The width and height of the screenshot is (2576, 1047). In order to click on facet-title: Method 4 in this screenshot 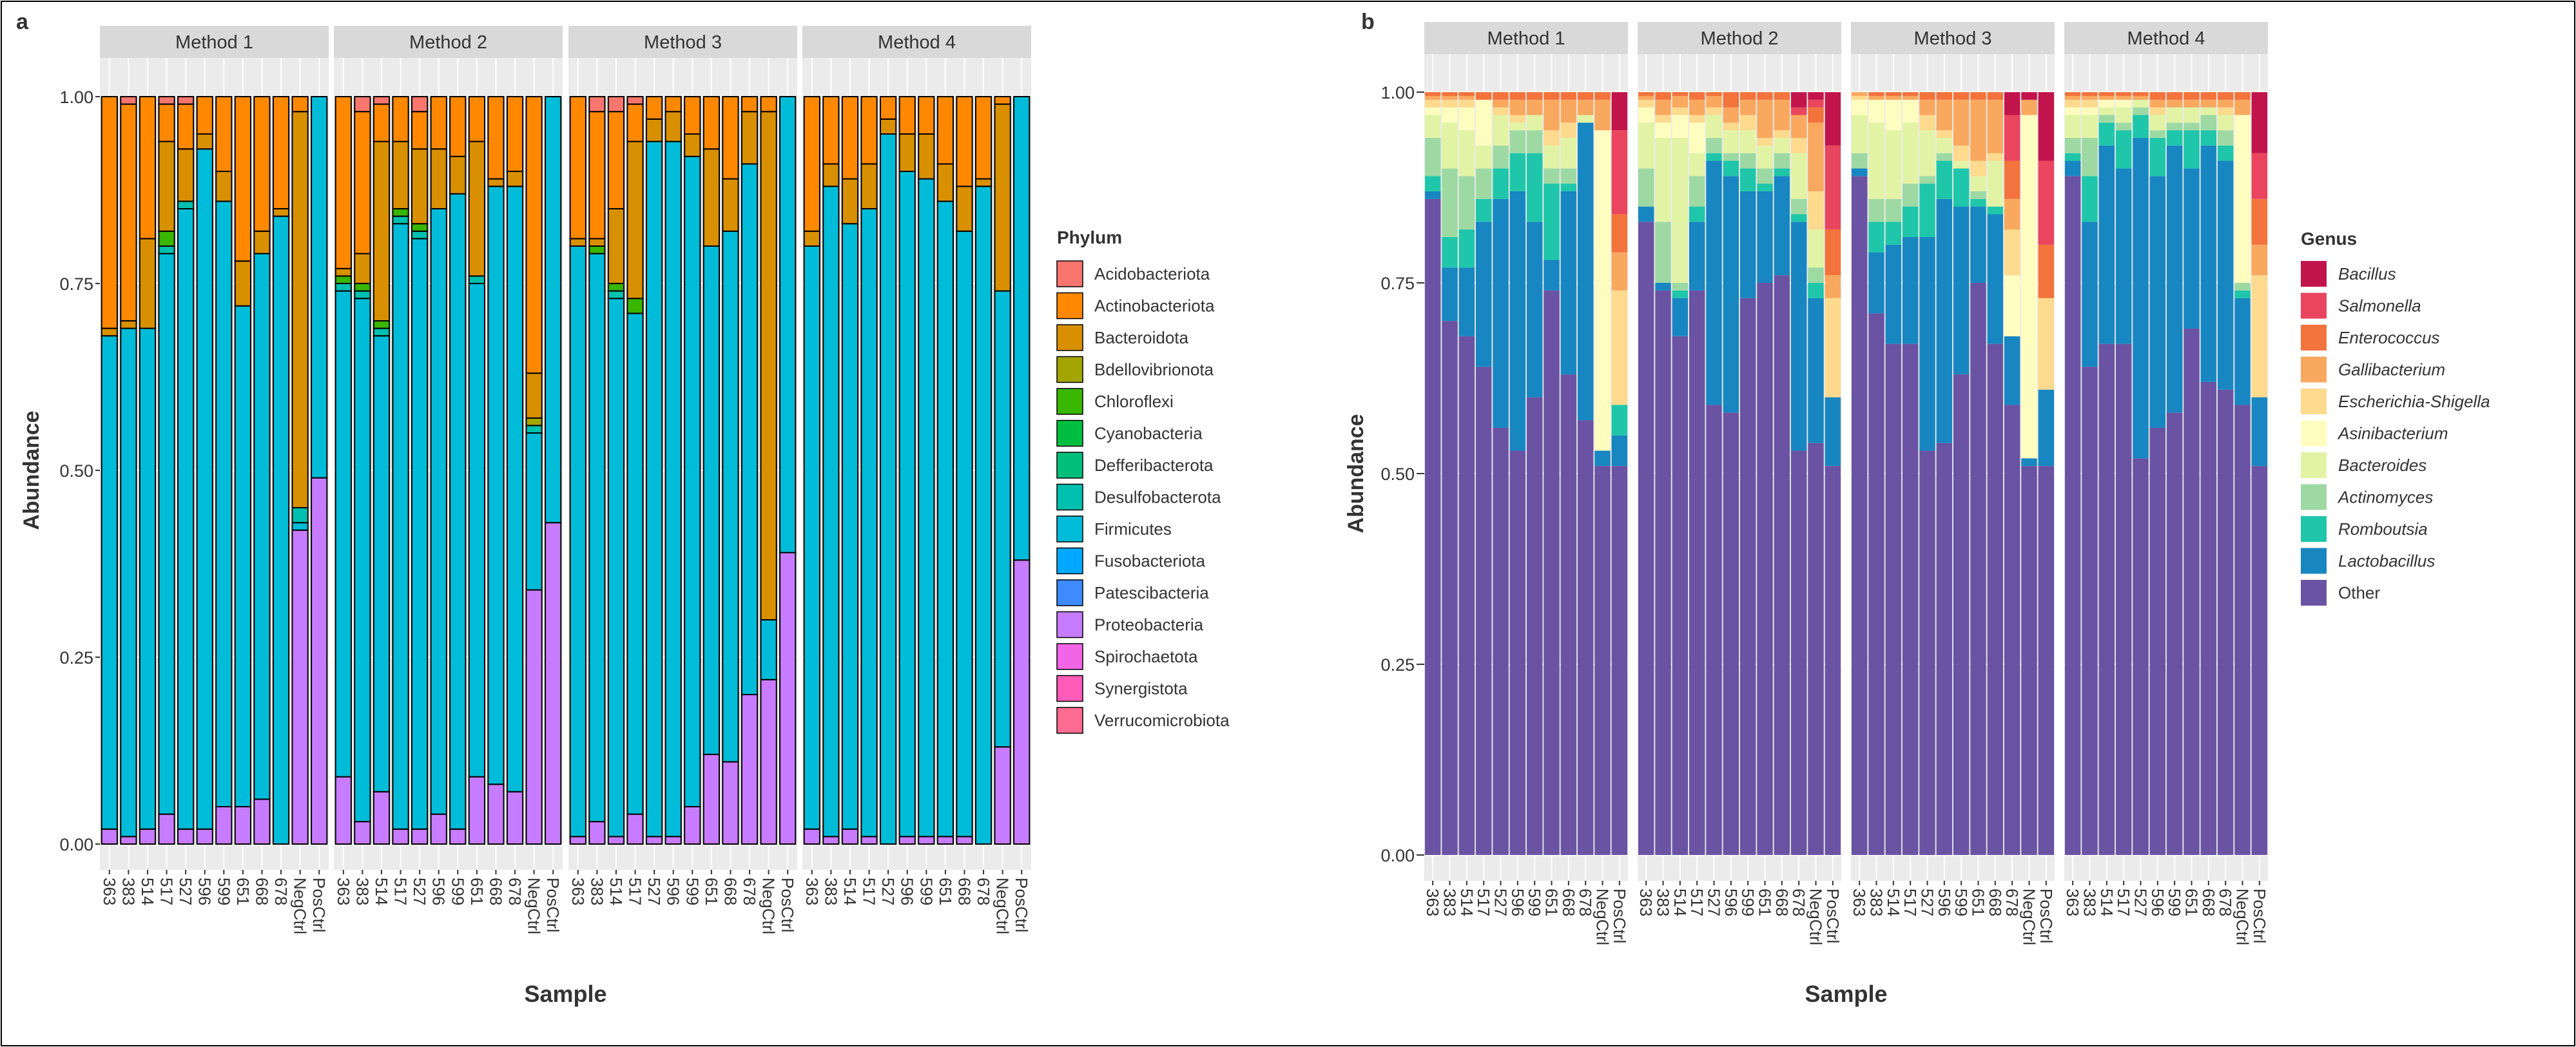, I will do `click(917, 43)`.